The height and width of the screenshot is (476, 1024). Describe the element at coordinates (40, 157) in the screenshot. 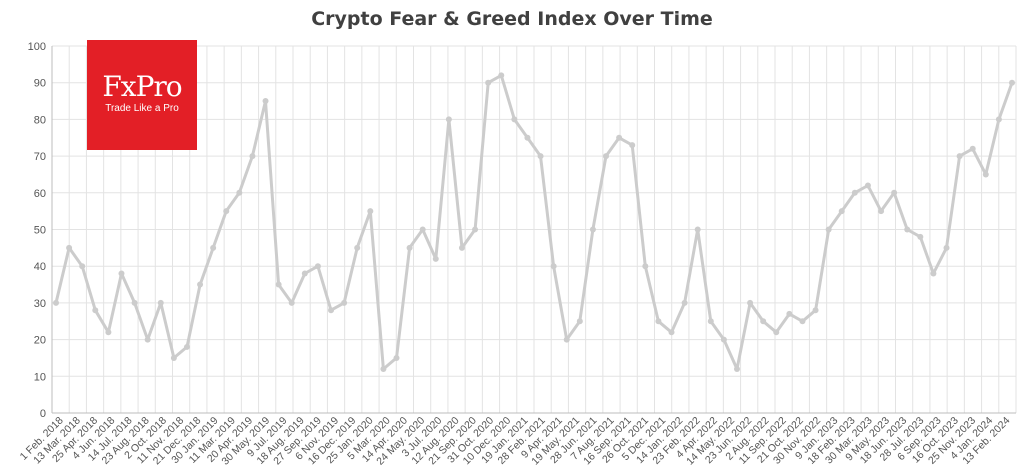

I see `y-tick-label: 70` at that location.